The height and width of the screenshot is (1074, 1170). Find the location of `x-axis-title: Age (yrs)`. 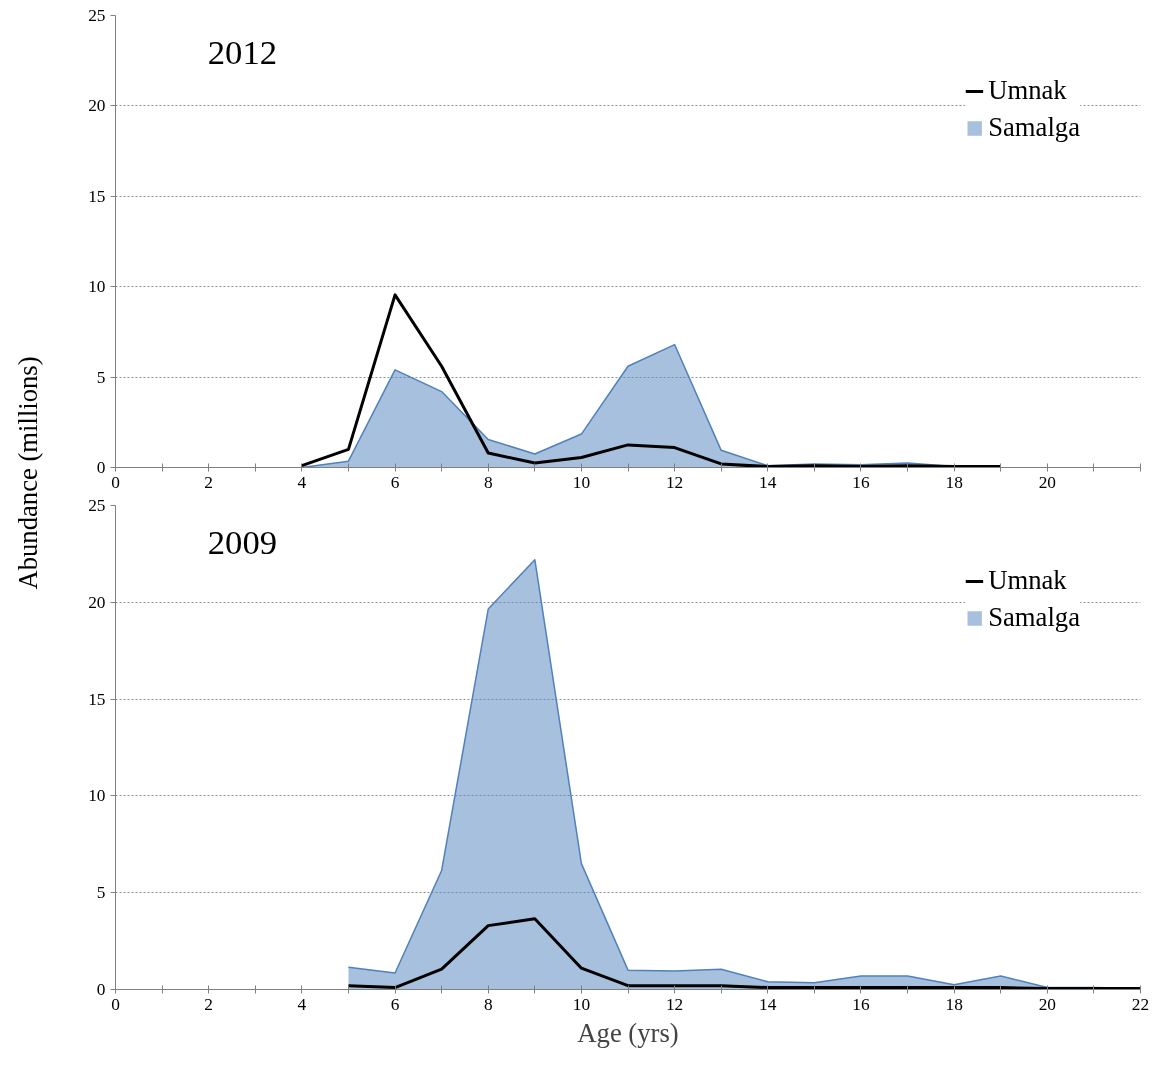

x-axis-title: Age (yrs) is located at coordinates (628, 1032).